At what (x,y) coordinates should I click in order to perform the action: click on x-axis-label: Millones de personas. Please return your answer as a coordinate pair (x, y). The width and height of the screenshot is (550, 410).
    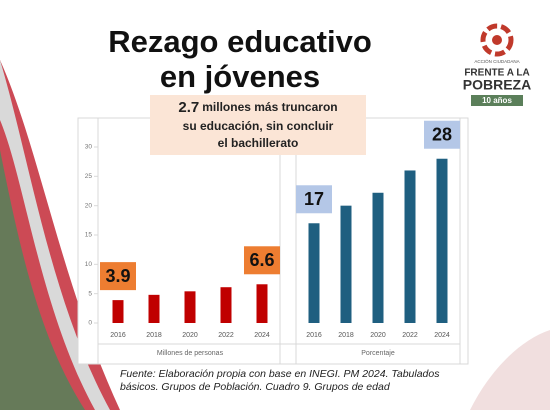
    Looking at the image, I should click on (190, 353).